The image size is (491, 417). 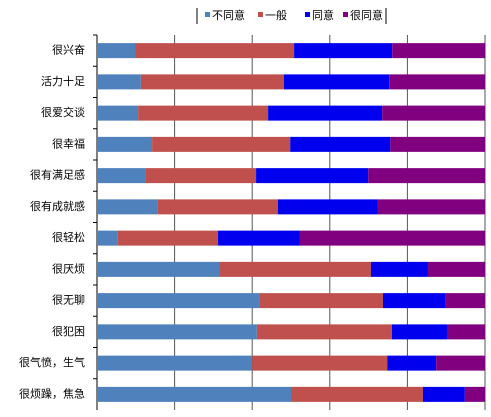 What do you see at coordinates (52, 362) in the screenshot?
I see `y-tick-label: 很气愤，生气` at bounding box center [52, 362].